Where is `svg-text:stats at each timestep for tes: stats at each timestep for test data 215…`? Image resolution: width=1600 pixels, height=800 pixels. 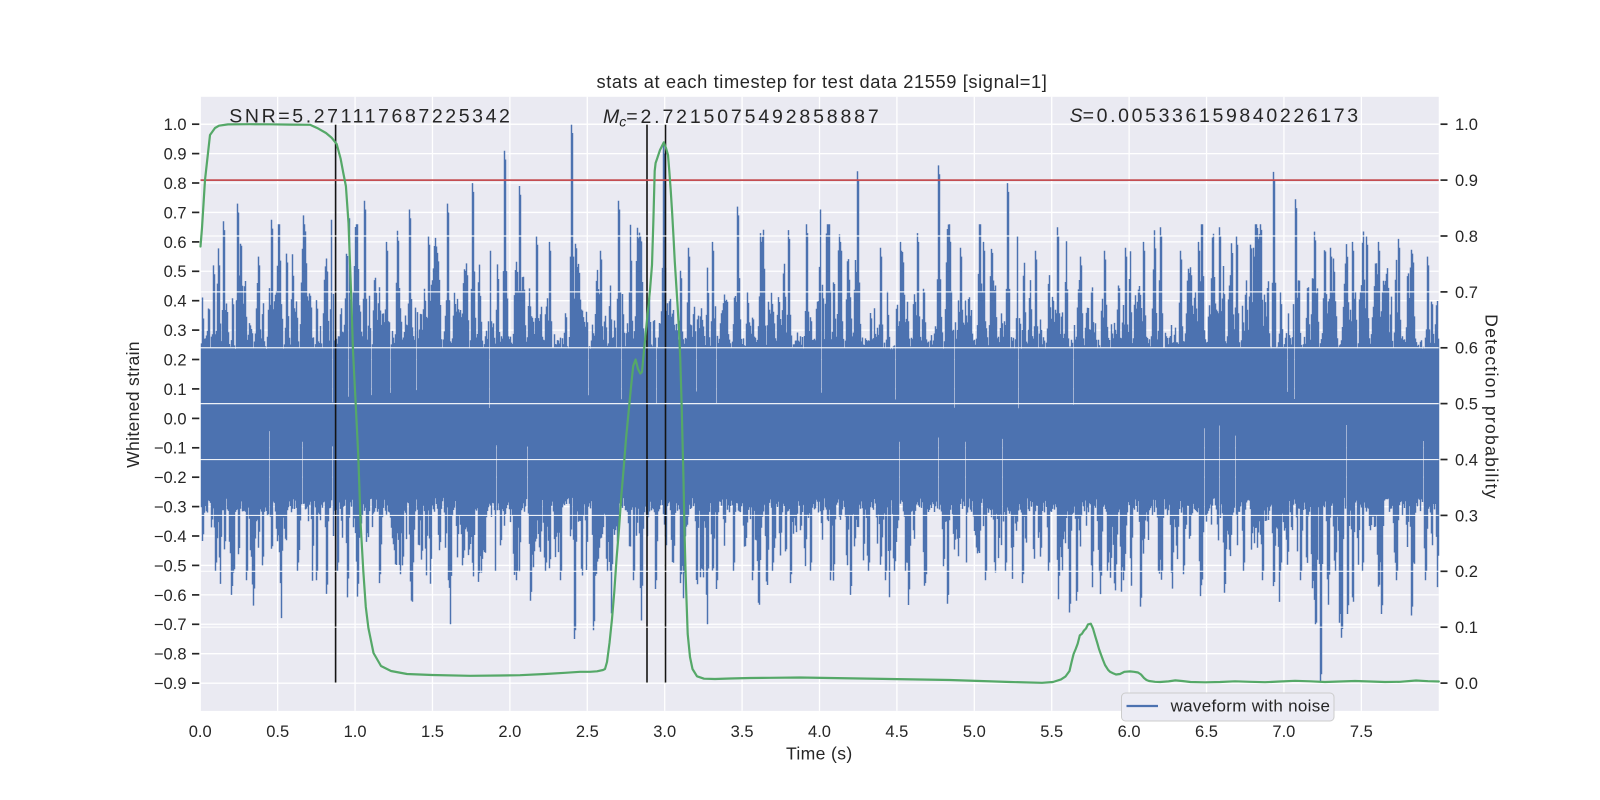
svg-text:stats at each timestep for tes: stats at each timestep for test data 215… is located at coordinates (821, 81).